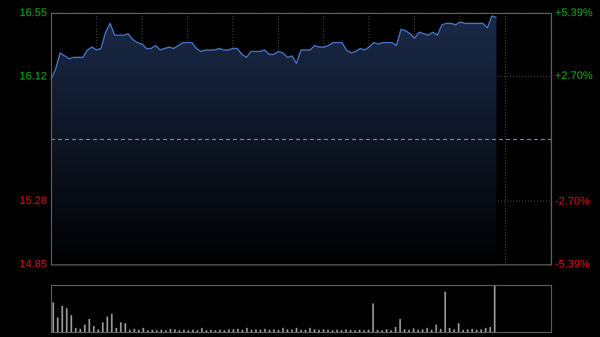 The height and width of the screenshot is (337, 600). I want to click on y2-tick-label: -2.70%, so click(572, 202).